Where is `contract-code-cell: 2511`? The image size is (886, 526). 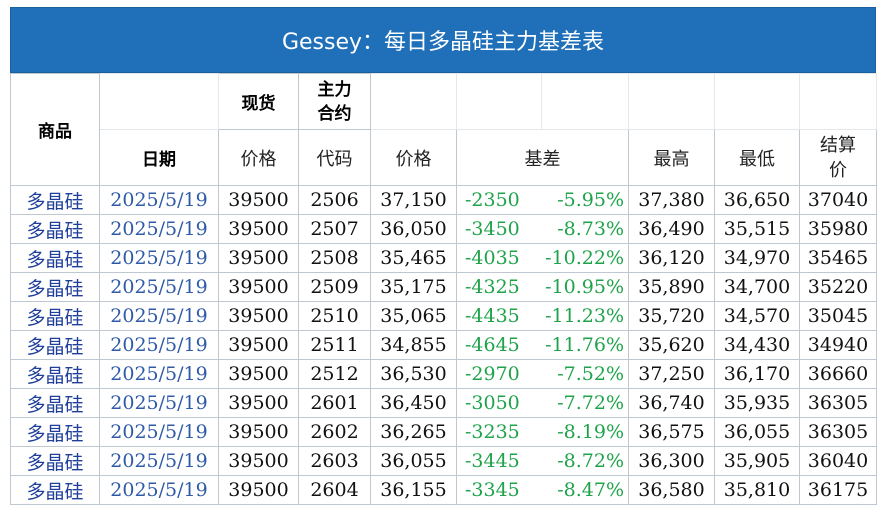 contract-code-cell: 2511 is located at coordinates (334, 345).